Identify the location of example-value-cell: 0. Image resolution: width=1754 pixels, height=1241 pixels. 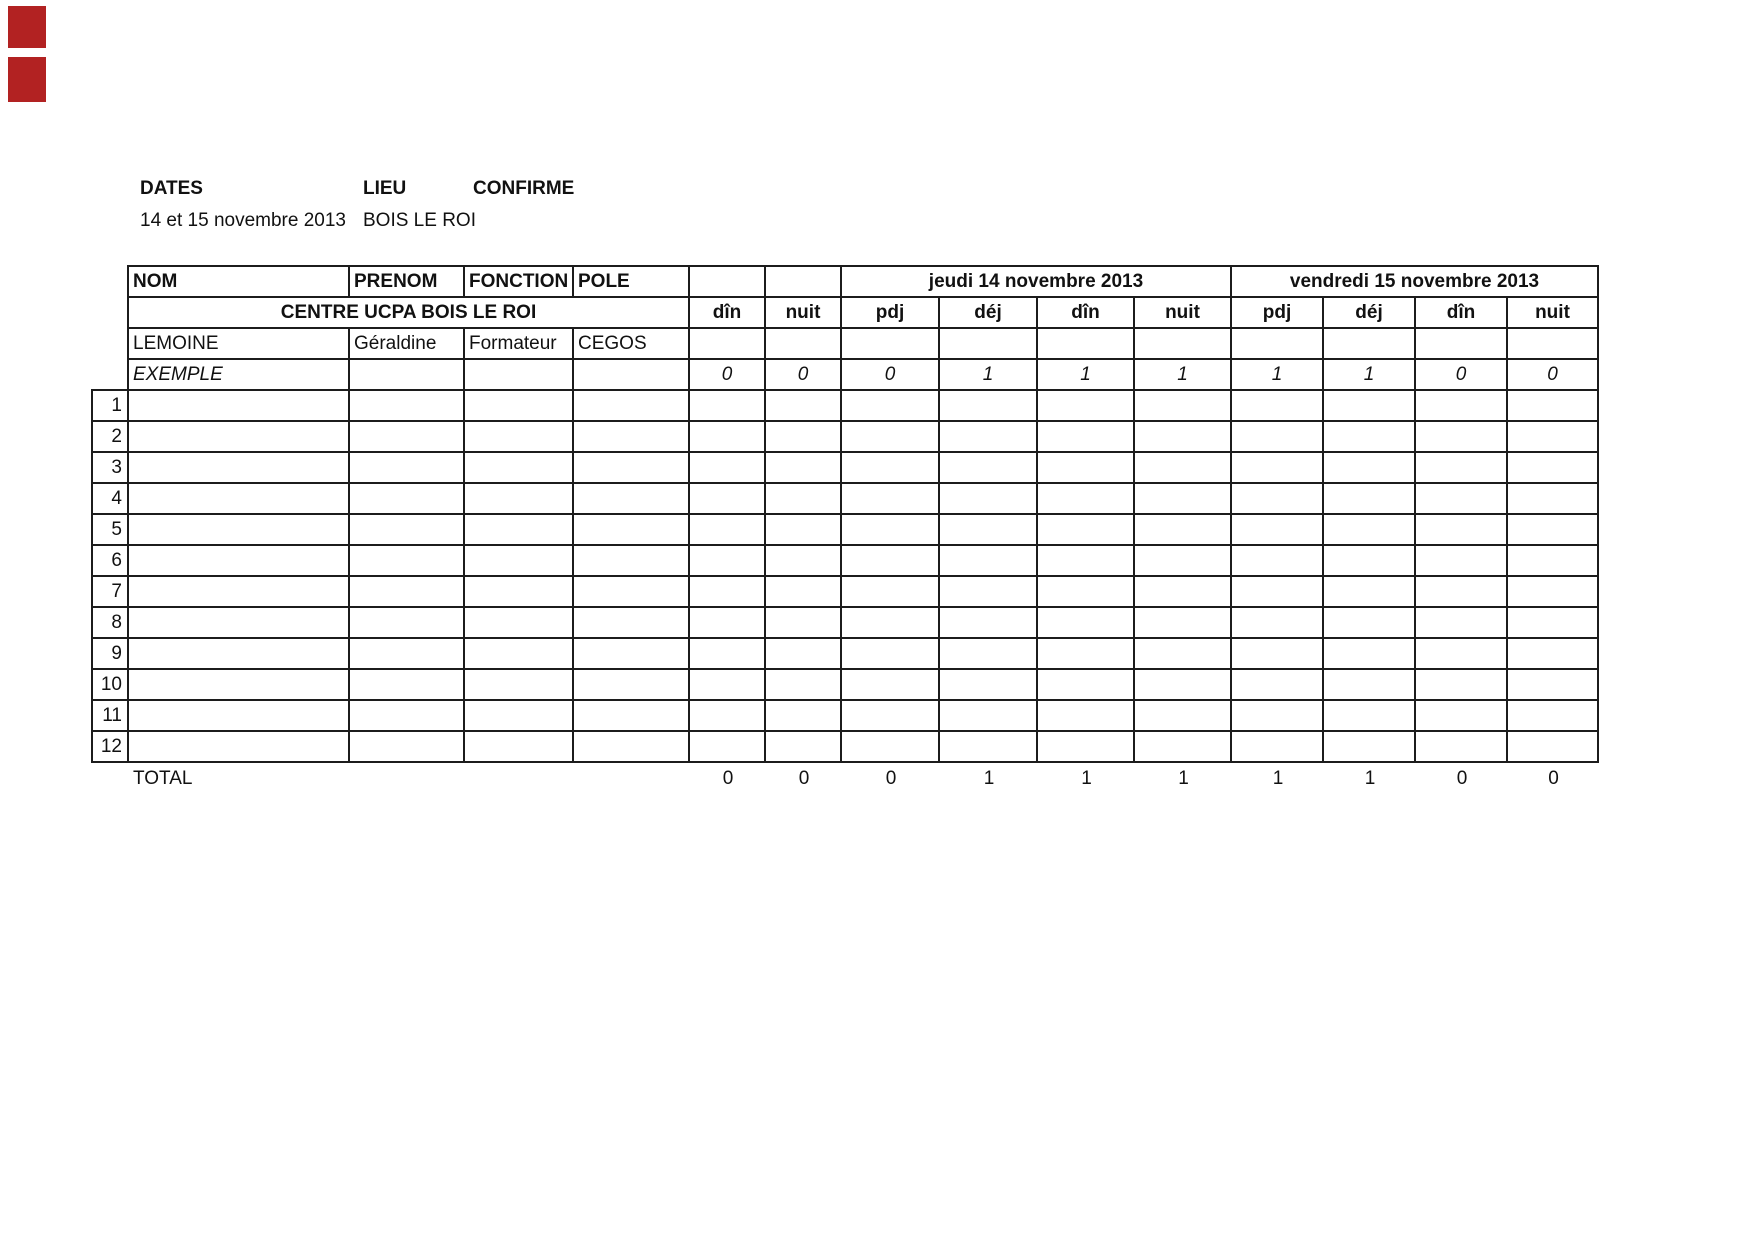
(728, 375).